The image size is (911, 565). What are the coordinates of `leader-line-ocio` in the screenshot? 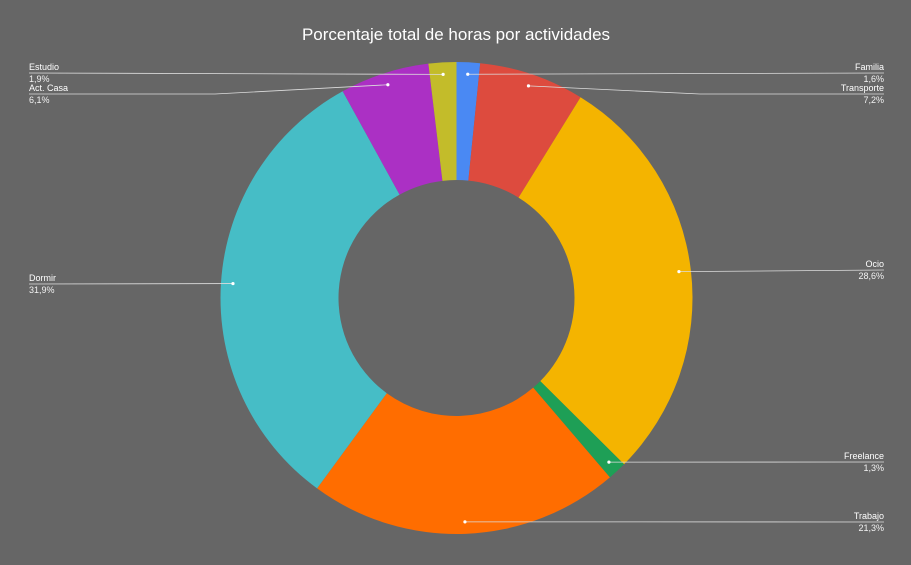 It's located at (781, 271).